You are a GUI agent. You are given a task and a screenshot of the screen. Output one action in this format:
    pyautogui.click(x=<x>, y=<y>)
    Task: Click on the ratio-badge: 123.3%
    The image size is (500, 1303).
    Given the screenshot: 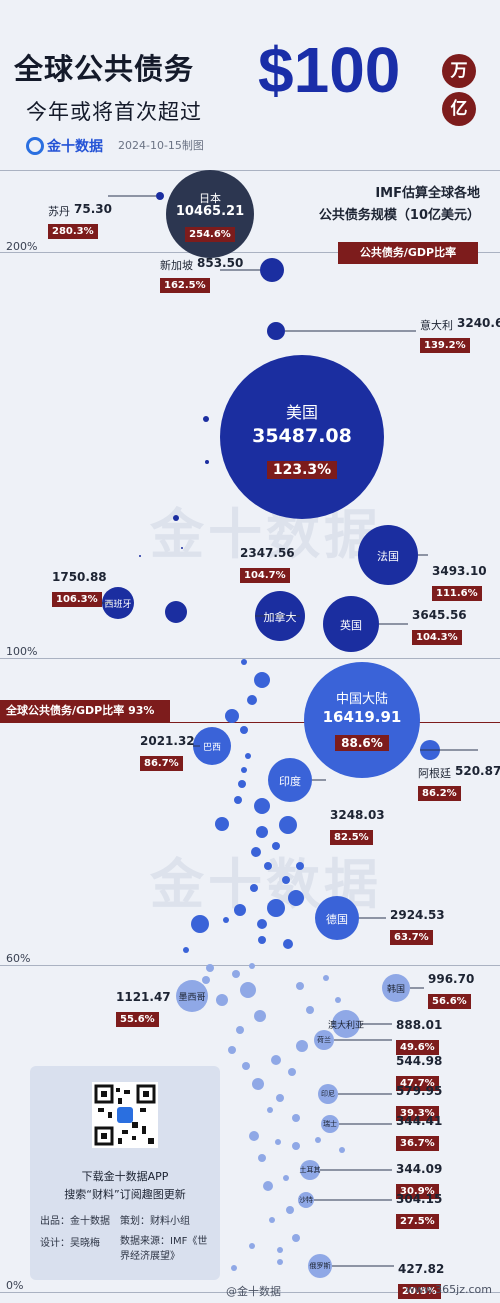 What is the action you would take?
    pyautogui.click(x=302, y=470)
    